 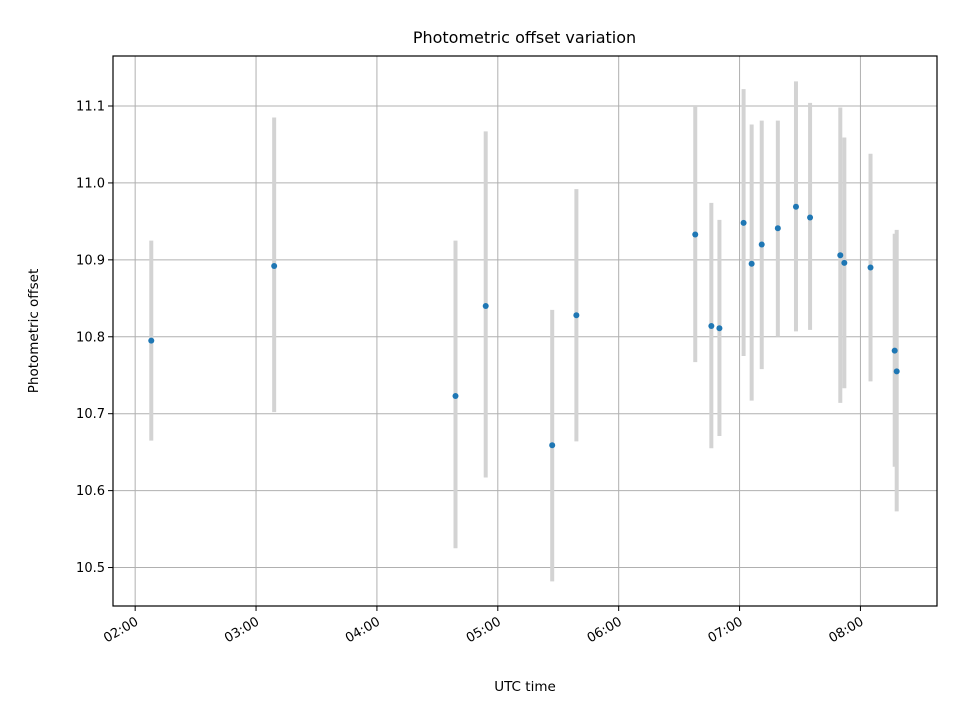 I want to click on x-axis-label: UTC time, so click(x=525, y=687).